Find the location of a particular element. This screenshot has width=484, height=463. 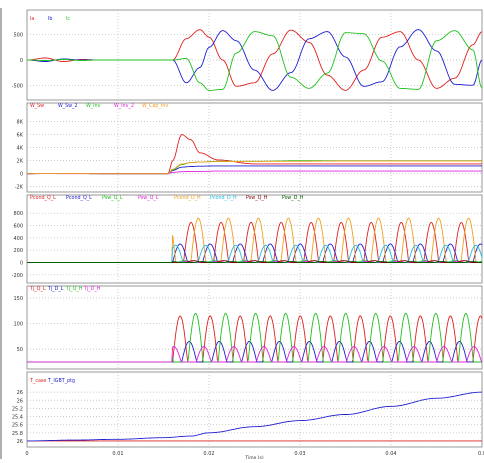

legend-entry: W_Inv is located at coordinates (93, 106).